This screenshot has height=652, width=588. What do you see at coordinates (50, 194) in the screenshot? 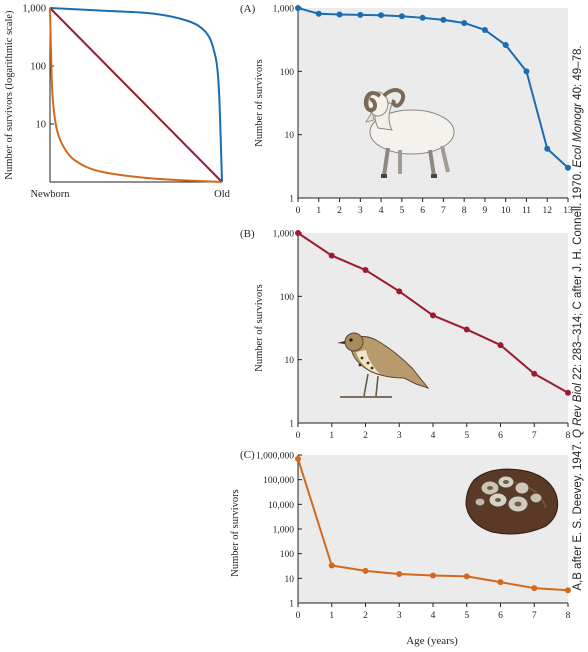
I see `x-tick-label: Newborn` at bounding box center [50, 194].